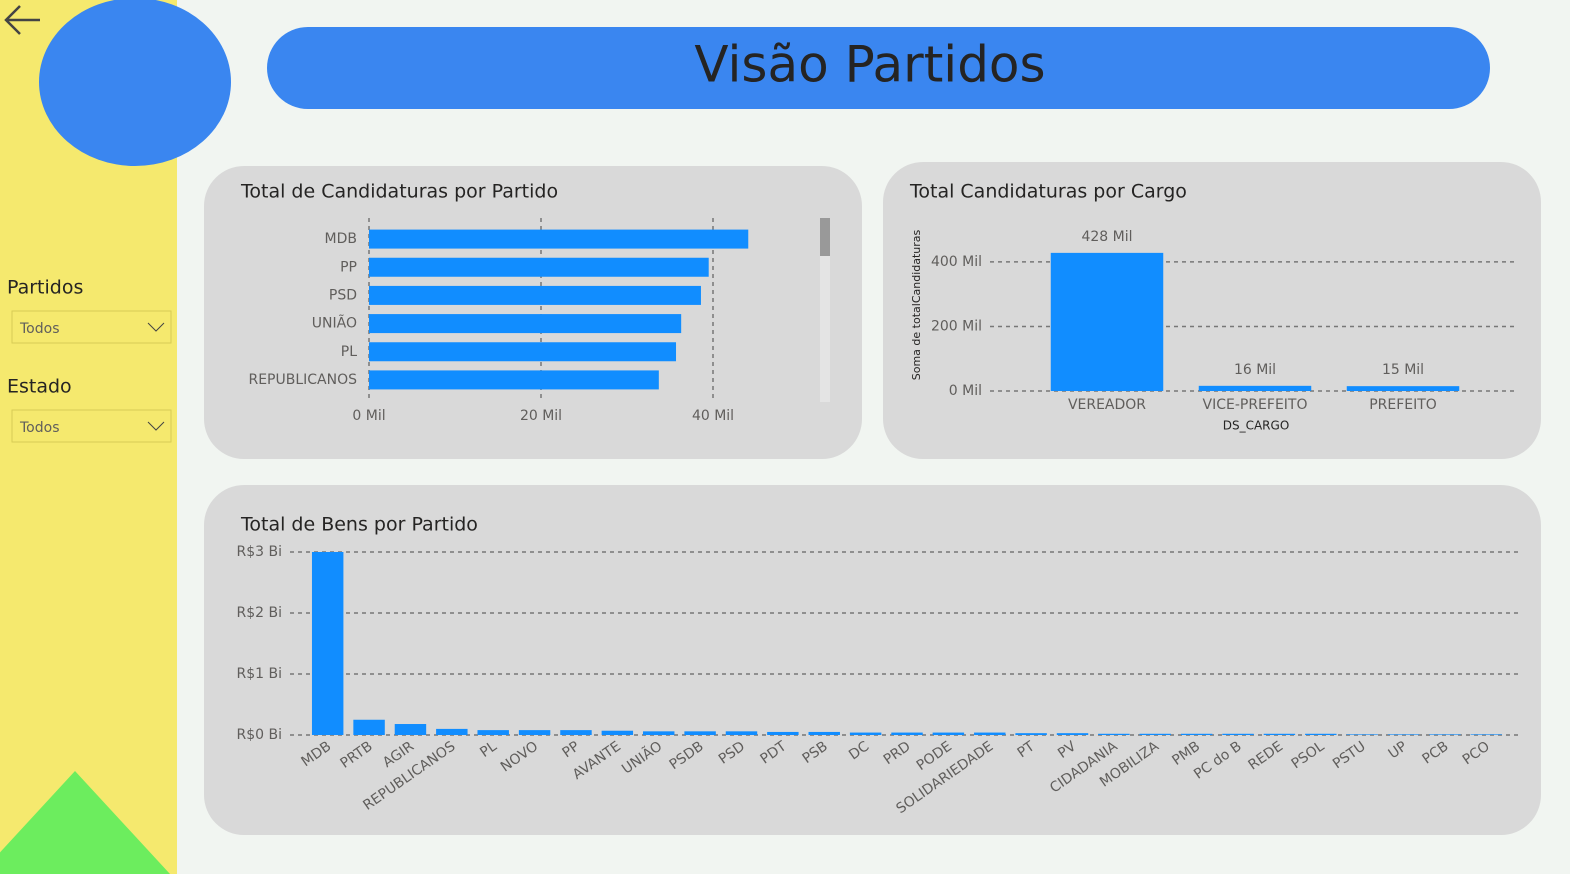 The image size is (1570, 874). I want to click on page-title: Visão Partidos, so click(869, 65).